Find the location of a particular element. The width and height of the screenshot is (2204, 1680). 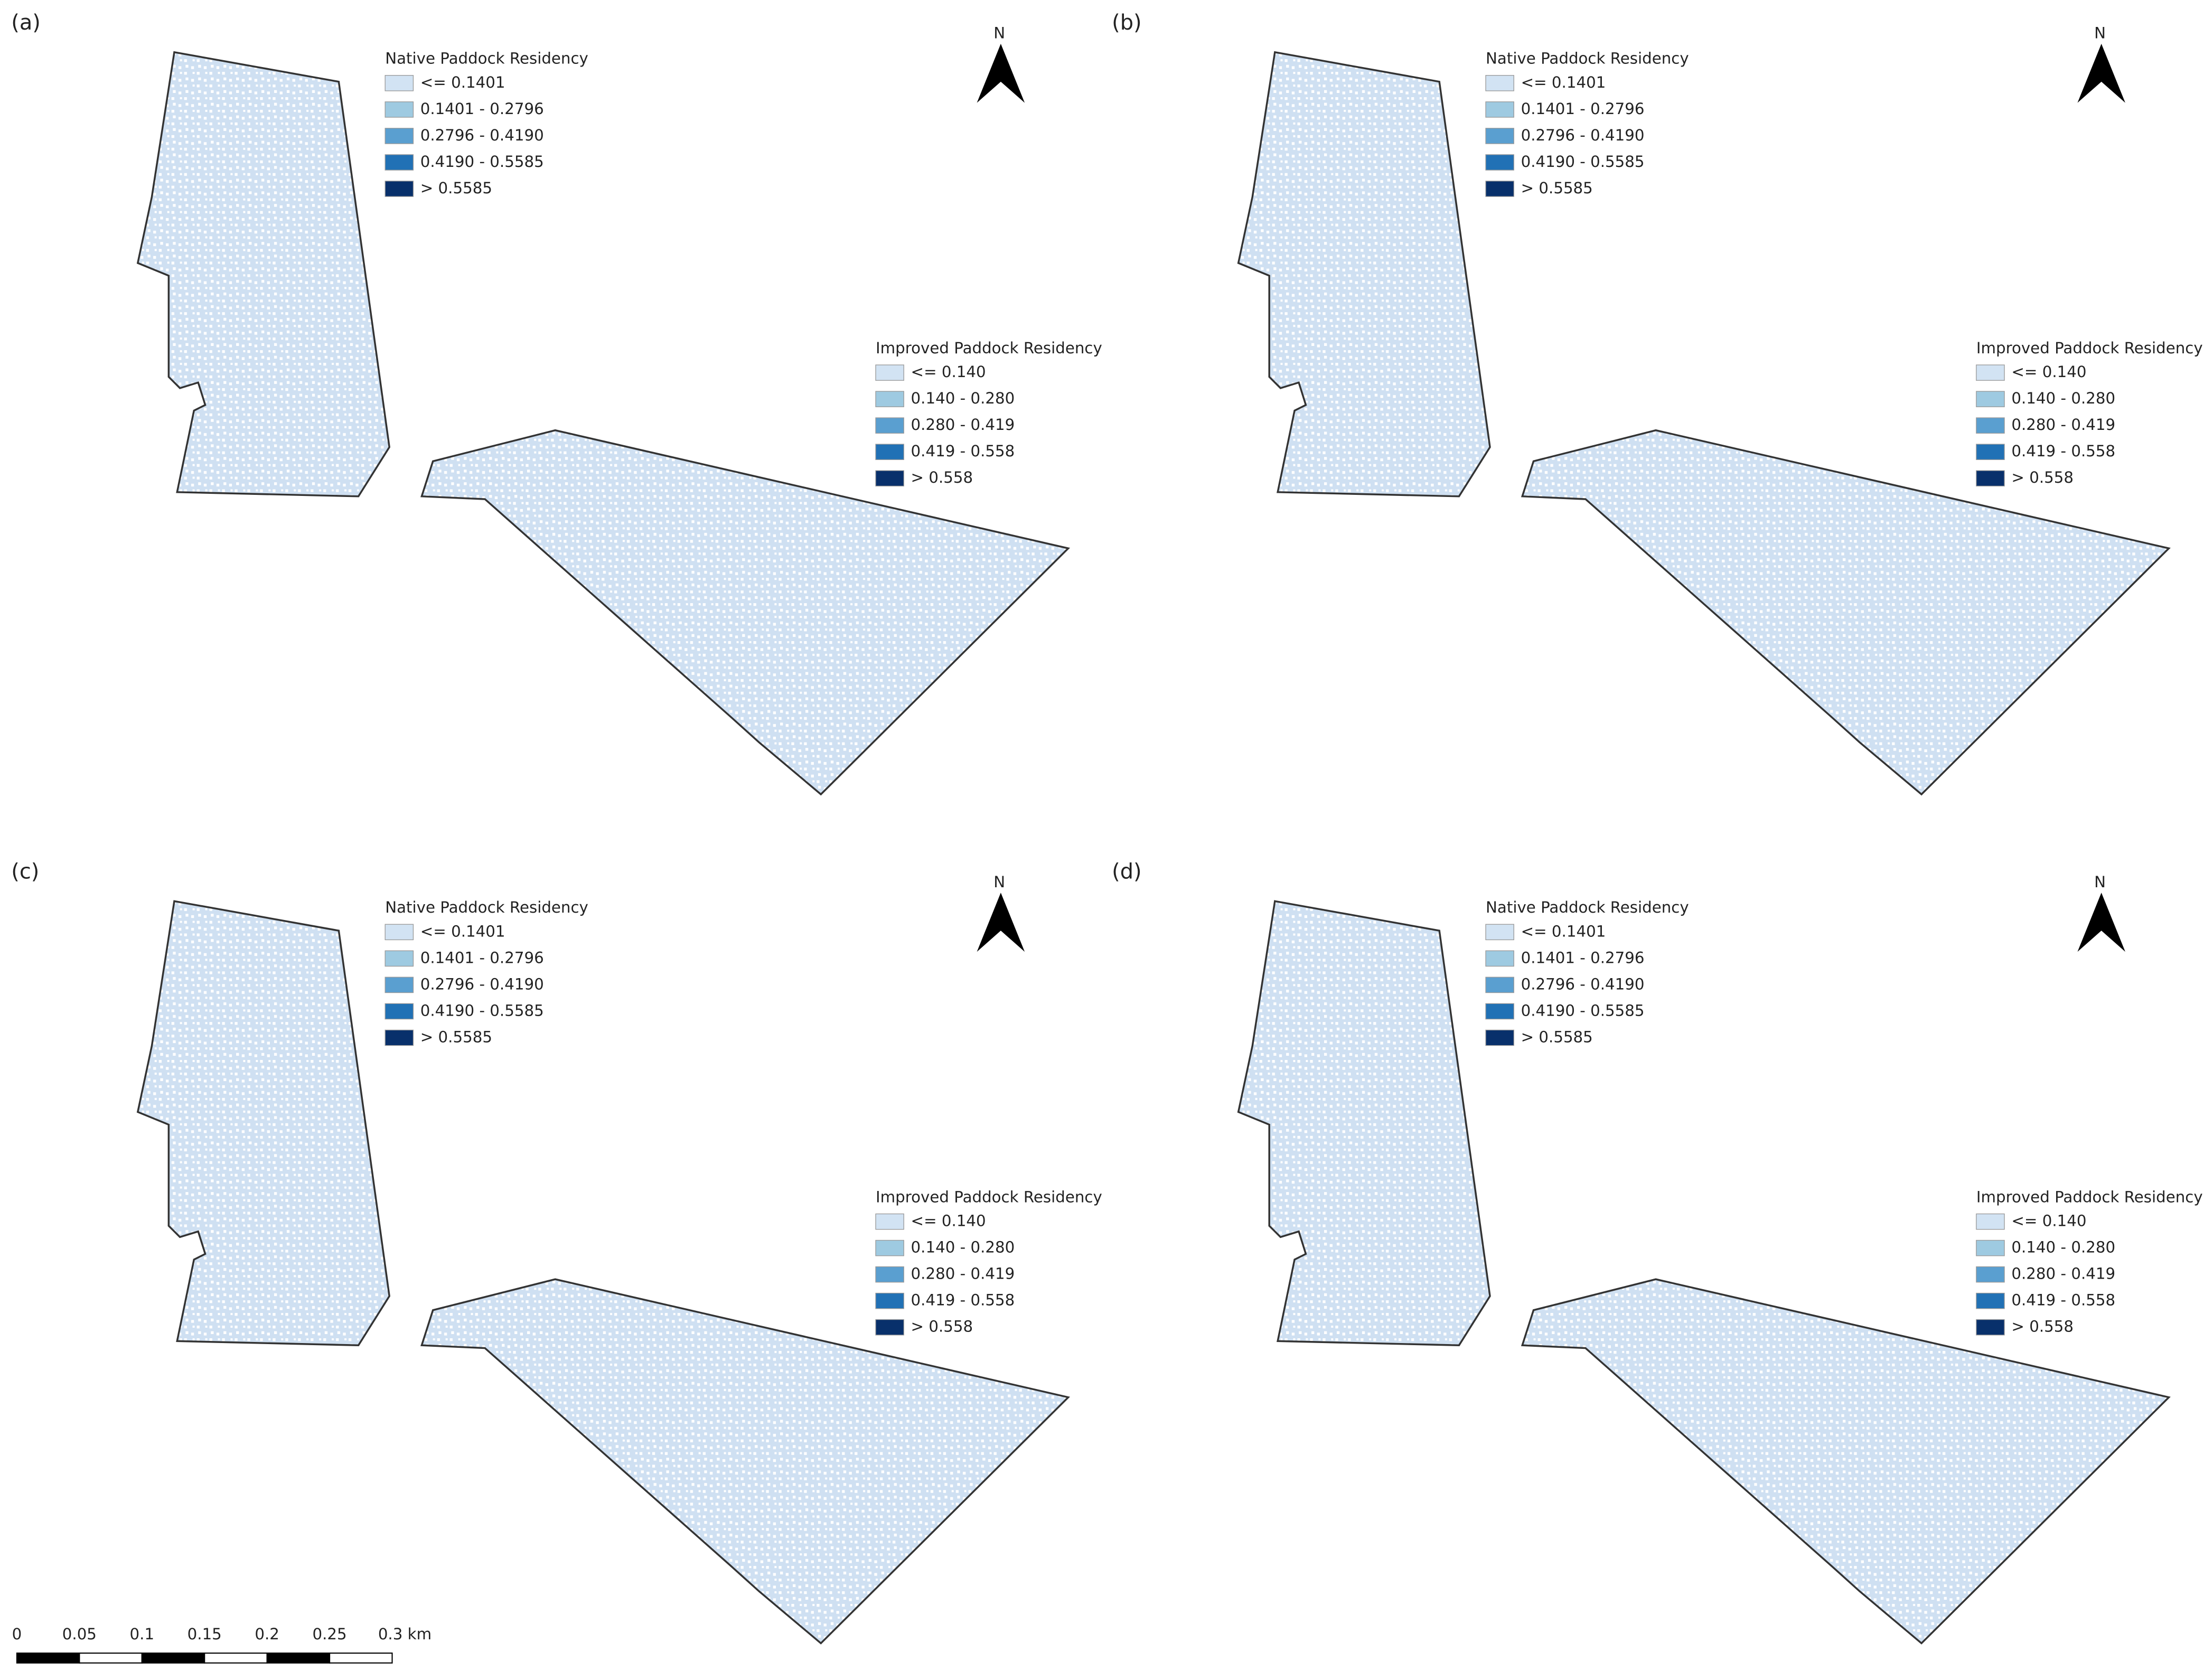

scale-label: 0.05 is located at coordinates (79, 1634).